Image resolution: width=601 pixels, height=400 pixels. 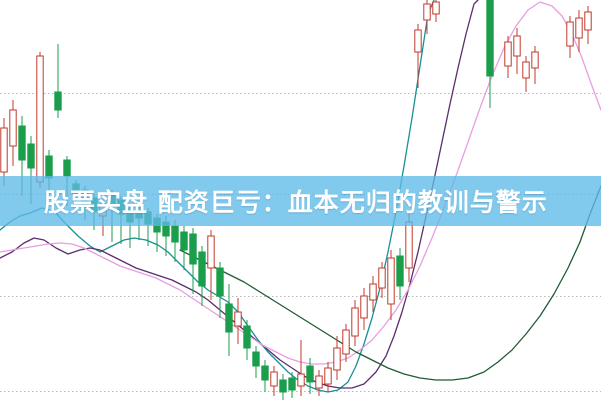 I want to click on headline-banner: 股票实盘 配资巨亏：血本无归的教训与警示, so click(x=300, y=201).